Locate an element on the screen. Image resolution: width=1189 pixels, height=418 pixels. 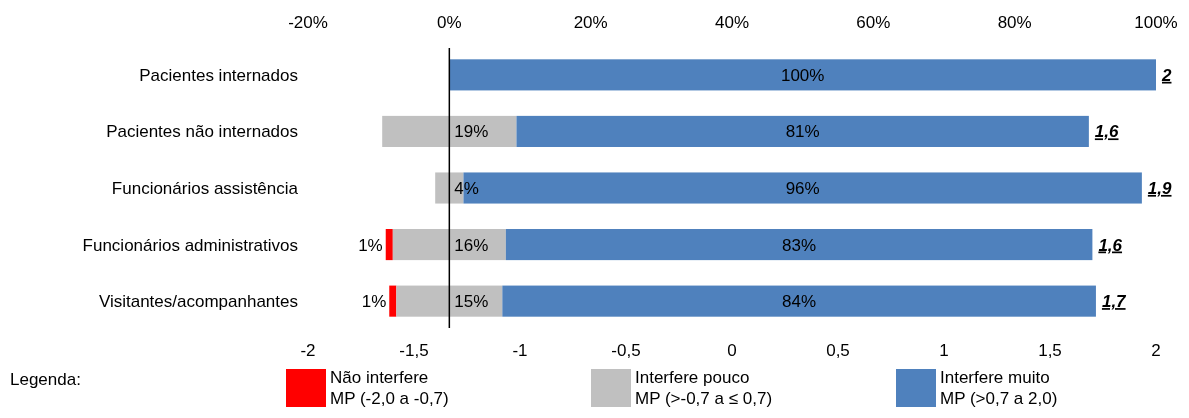
data-label: 19% is located at coordinates (471, 132).